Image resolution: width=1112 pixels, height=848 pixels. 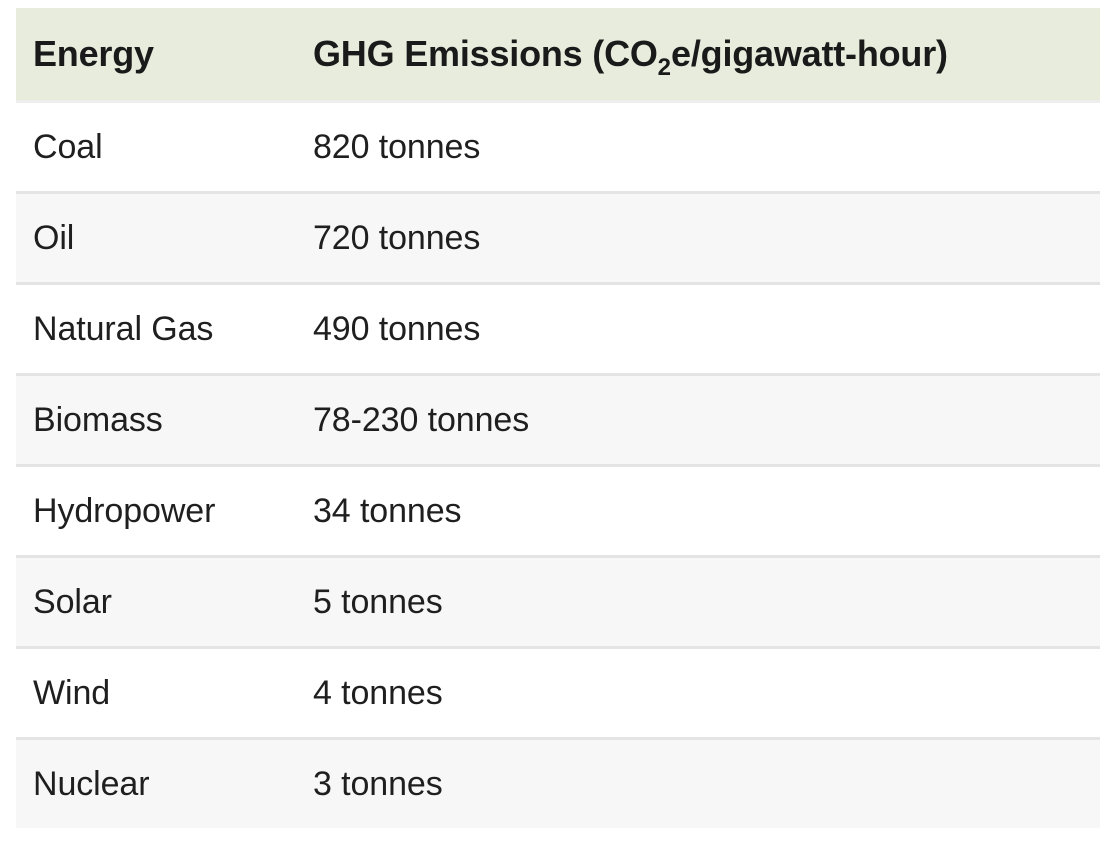 I want to click on cell-energy: Oil, so click(x=164, y=237).